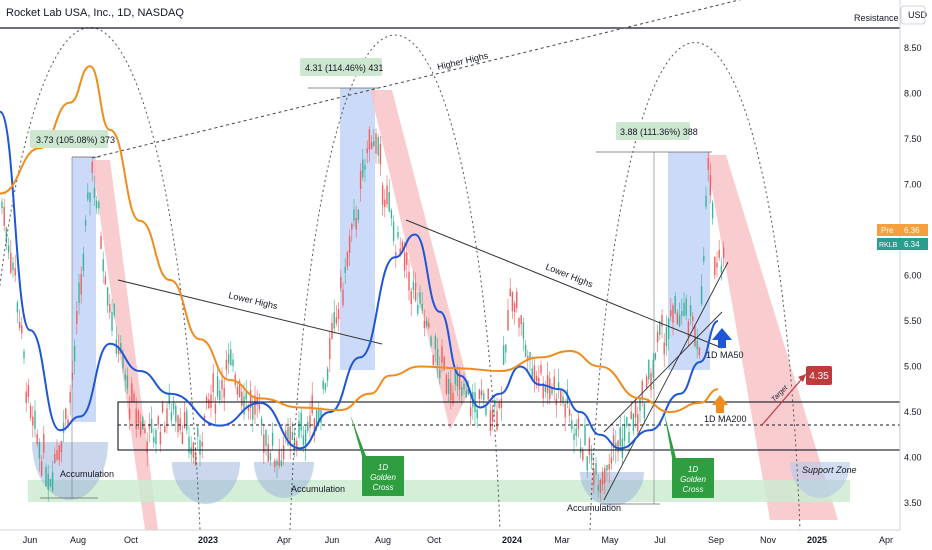 The width and height of the screenshot is (932, 550). Describe the element at coordinates (913, 276) in the screenshot. I see `y-tick-label: 6.00` at that location.